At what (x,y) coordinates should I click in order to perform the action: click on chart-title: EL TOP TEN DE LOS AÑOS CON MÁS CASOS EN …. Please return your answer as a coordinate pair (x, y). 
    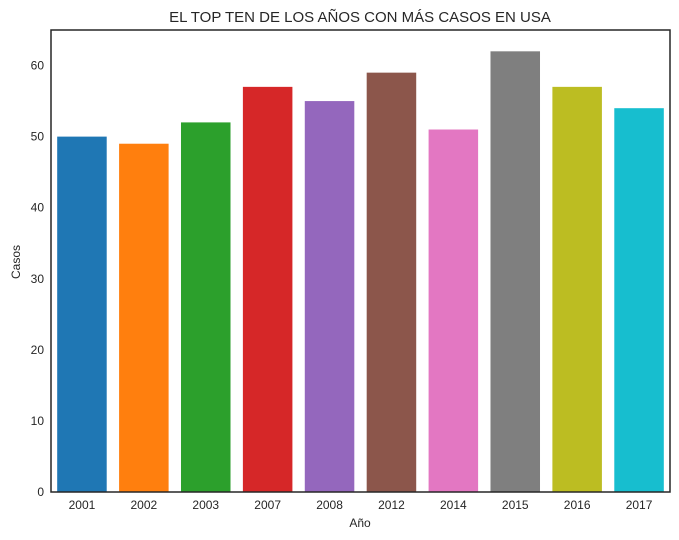
    Looking at the image, I should click on (360, 17).